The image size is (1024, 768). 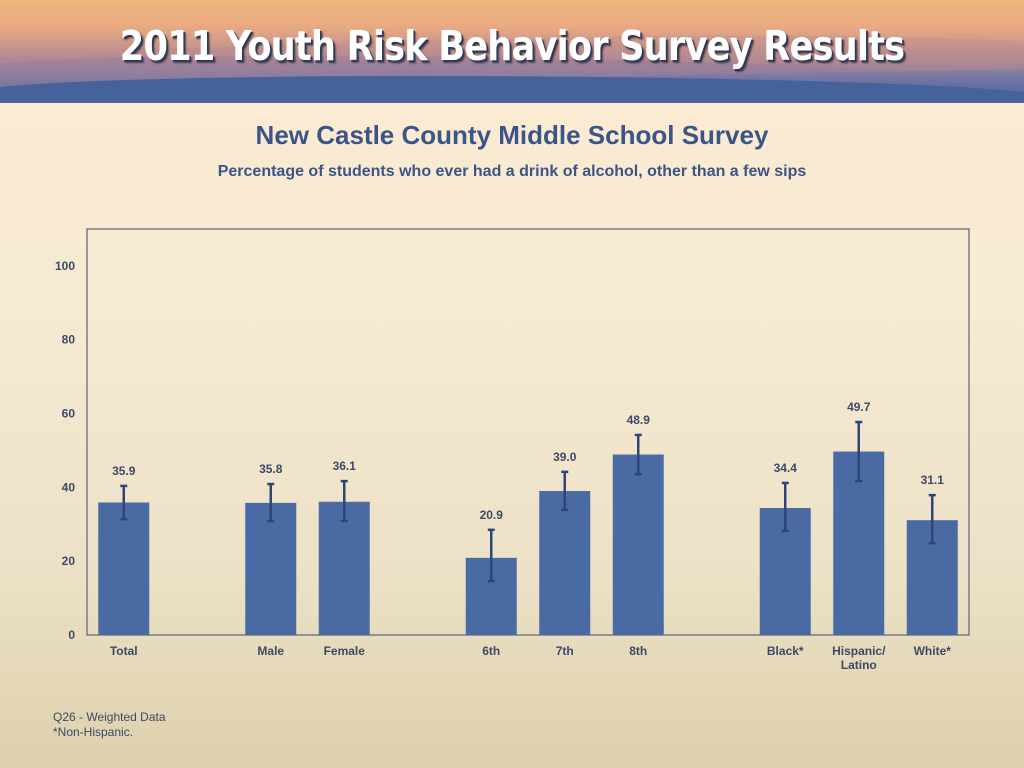 I want to click on y-tick-label: 0, so click(x=71, y=635).